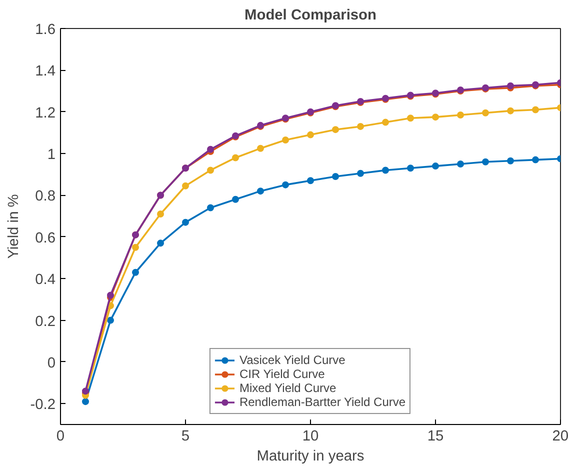 This screenshot has width=568, height=467. Describe the element at coordinates (14, 226) in the screenshot. I see `y-axis-title: Yield in %` at that location.